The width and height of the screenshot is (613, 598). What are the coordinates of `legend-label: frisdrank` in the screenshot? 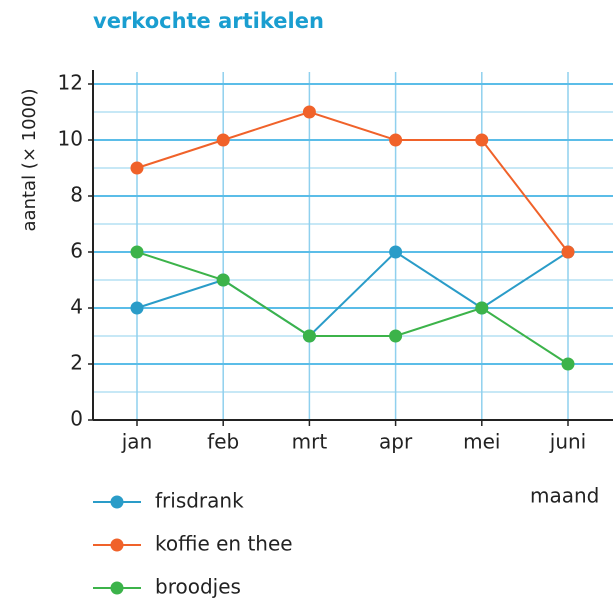 It's located at (199, 501).